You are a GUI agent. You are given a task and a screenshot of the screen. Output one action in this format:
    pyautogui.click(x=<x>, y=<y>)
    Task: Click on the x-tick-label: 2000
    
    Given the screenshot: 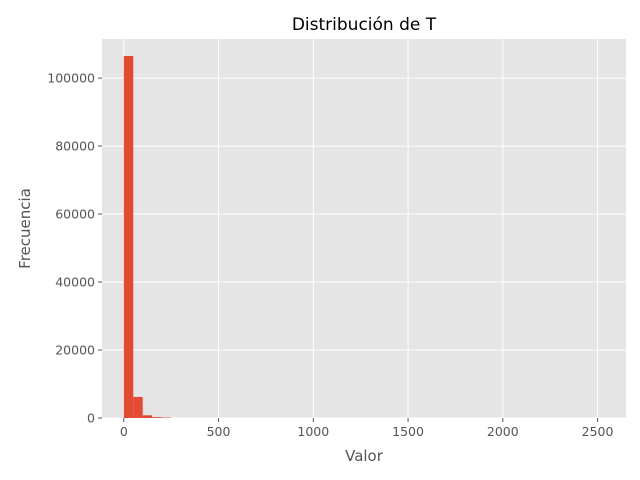 What is the action you would take?
    pyautogui.click(x=503, y=431)
    